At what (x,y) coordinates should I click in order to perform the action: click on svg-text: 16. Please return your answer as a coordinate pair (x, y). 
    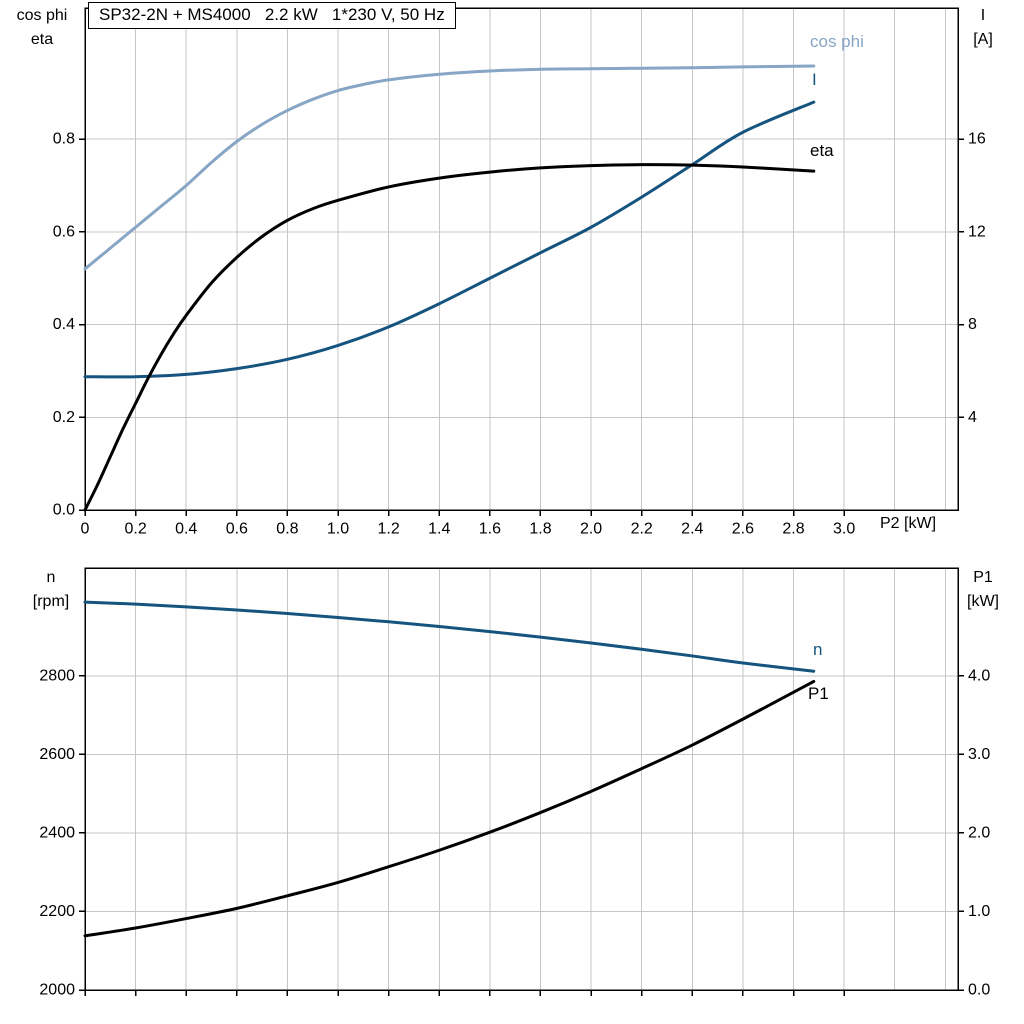
    Looking at the image, I should click on (977, 139).